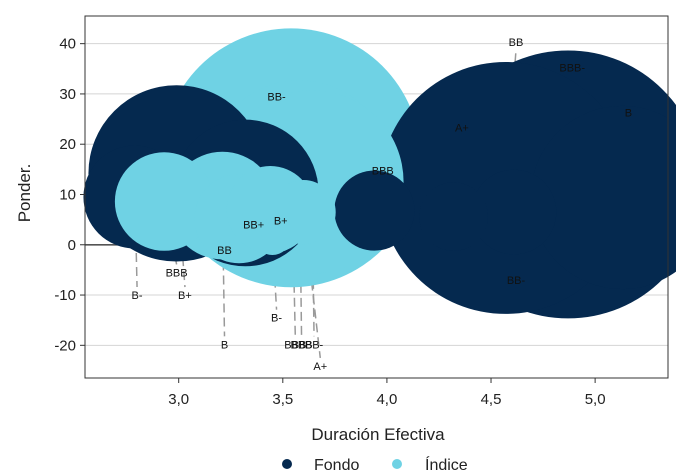 This screenshot has height=474, width=676. I want to click on rating-label: BB+, so click(253, 226).